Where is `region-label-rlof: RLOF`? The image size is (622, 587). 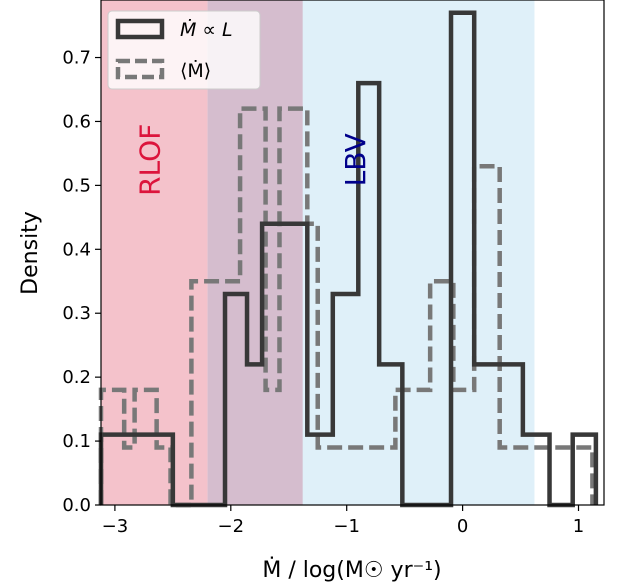
region-label-rlof: RLOF is located at coordinates (150, 160).